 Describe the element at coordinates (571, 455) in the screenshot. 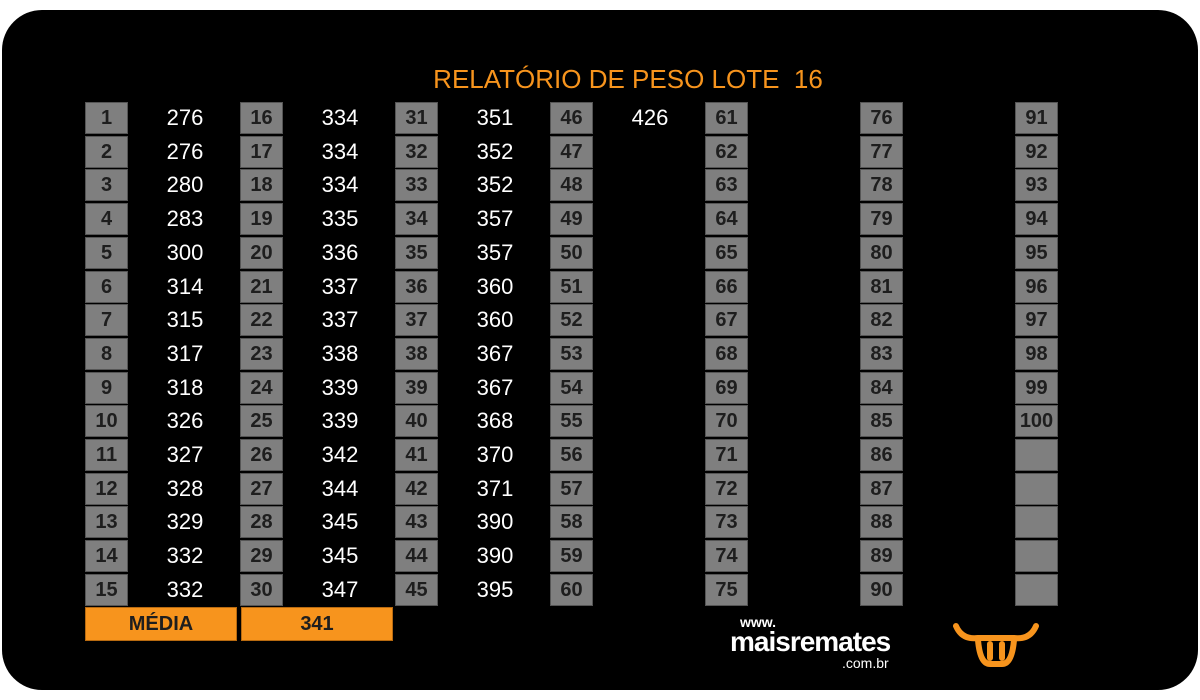

I see `animal-number: 56` at that location.